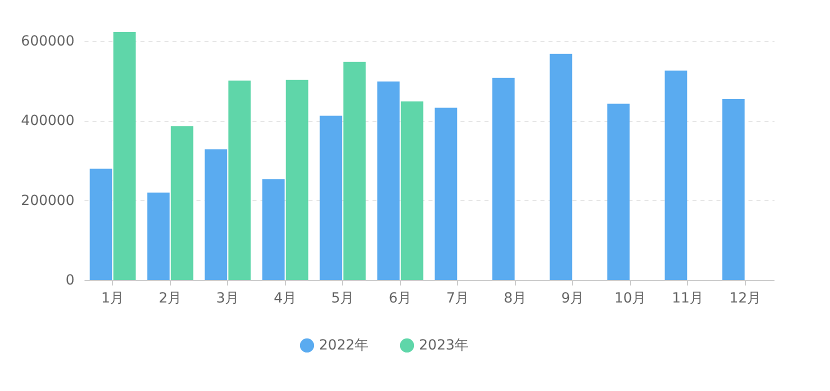 This screenshot has height=391, width=830. What do you see at coordinates (515, 298) in the screenshot?
I see `x-tick-label: 8月` at bounding box center [515, 298].